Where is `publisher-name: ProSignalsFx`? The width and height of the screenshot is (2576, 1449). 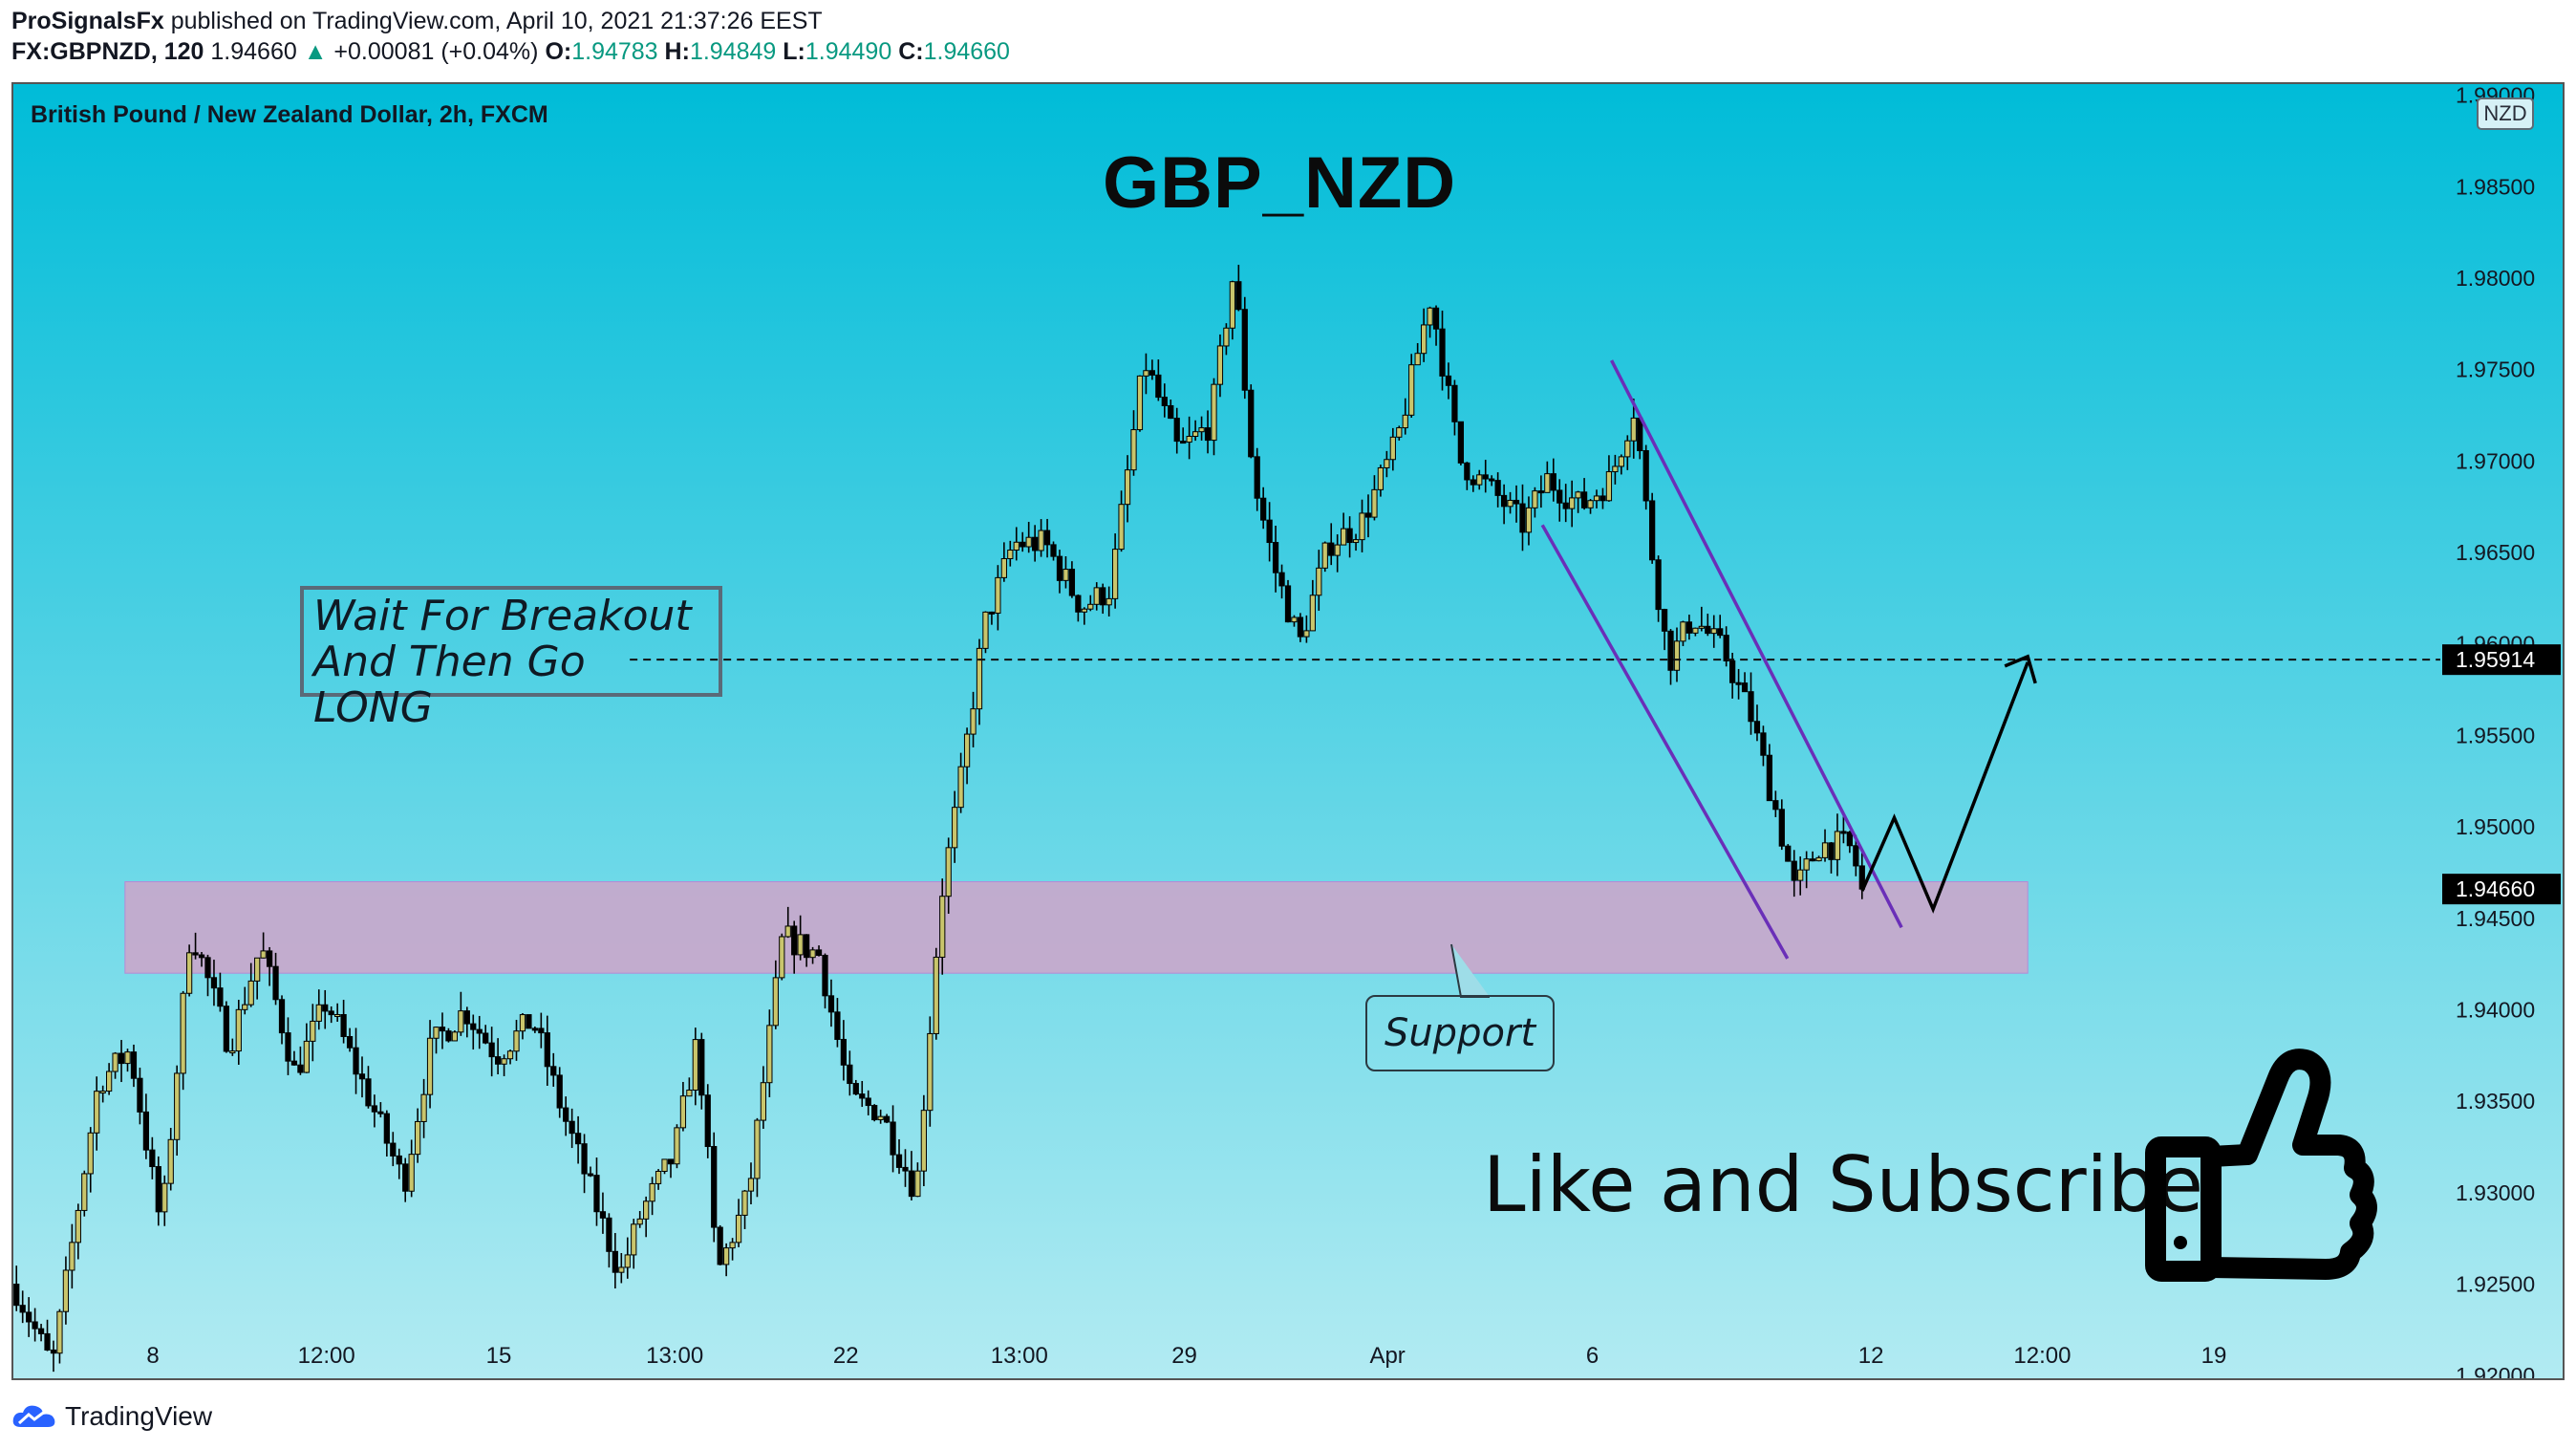
publisher-name: ProSignalsFx is located at coordinates (87, 21).